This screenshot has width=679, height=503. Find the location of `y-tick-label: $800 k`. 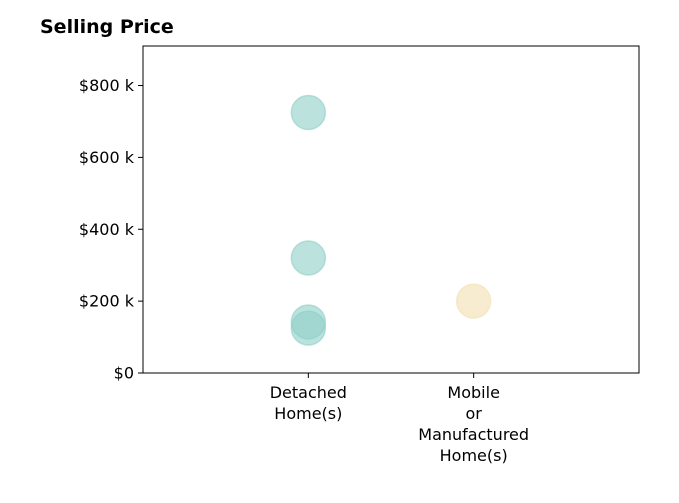

y-tick-label: $800 k is located at coordinates (107, 85).